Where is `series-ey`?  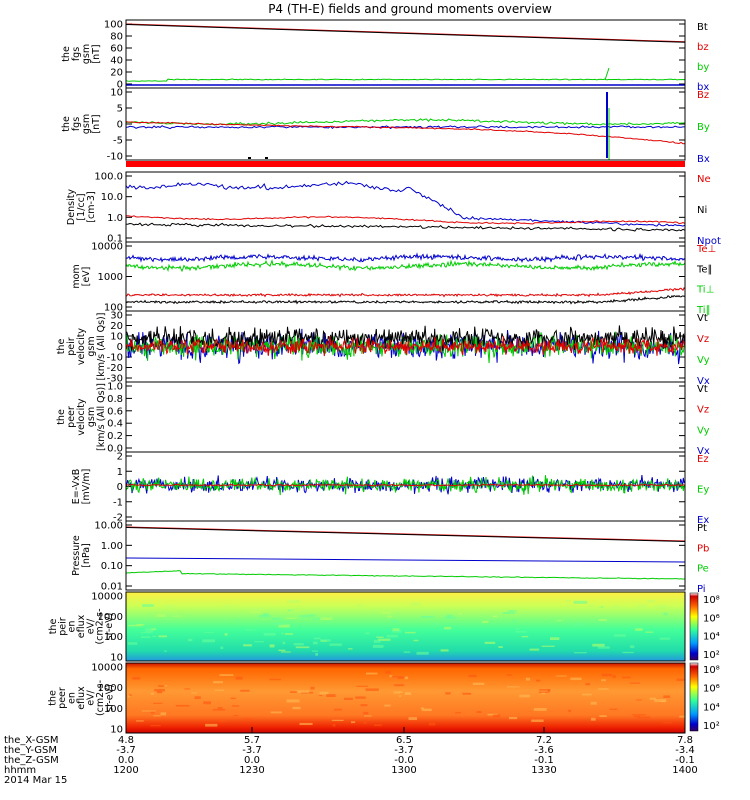
series-ey is located at coordinates (405, 485).